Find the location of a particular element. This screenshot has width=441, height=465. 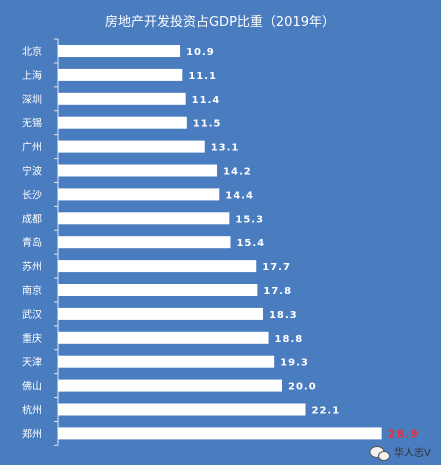

category-label: 苏州 is located at coordinates (32, 266).